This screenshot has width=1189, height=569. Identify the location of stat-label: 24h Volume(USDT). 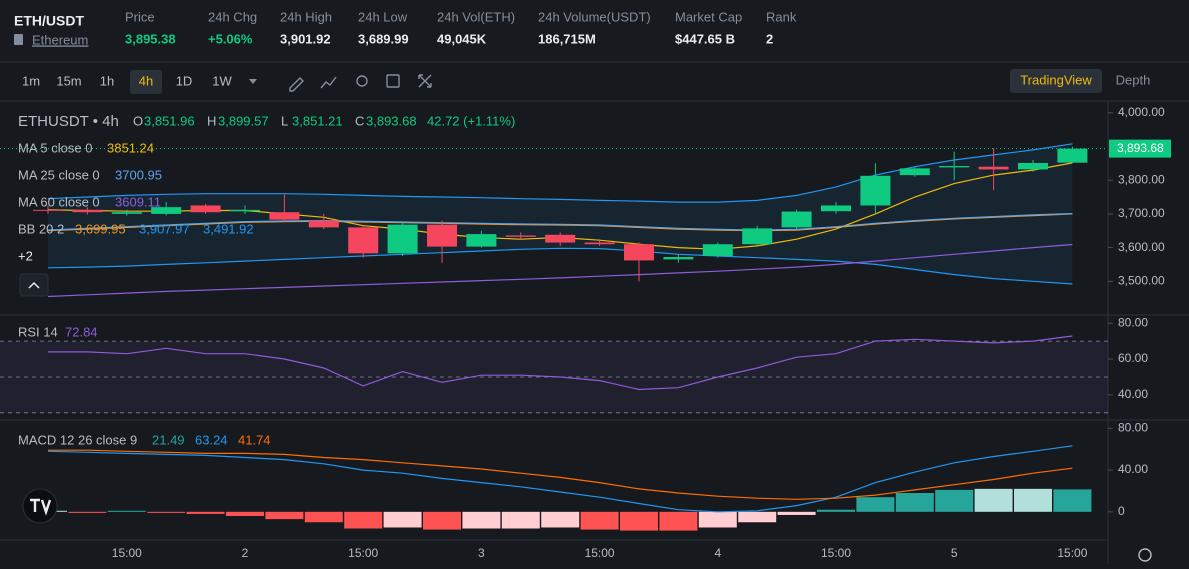
(594, 16).